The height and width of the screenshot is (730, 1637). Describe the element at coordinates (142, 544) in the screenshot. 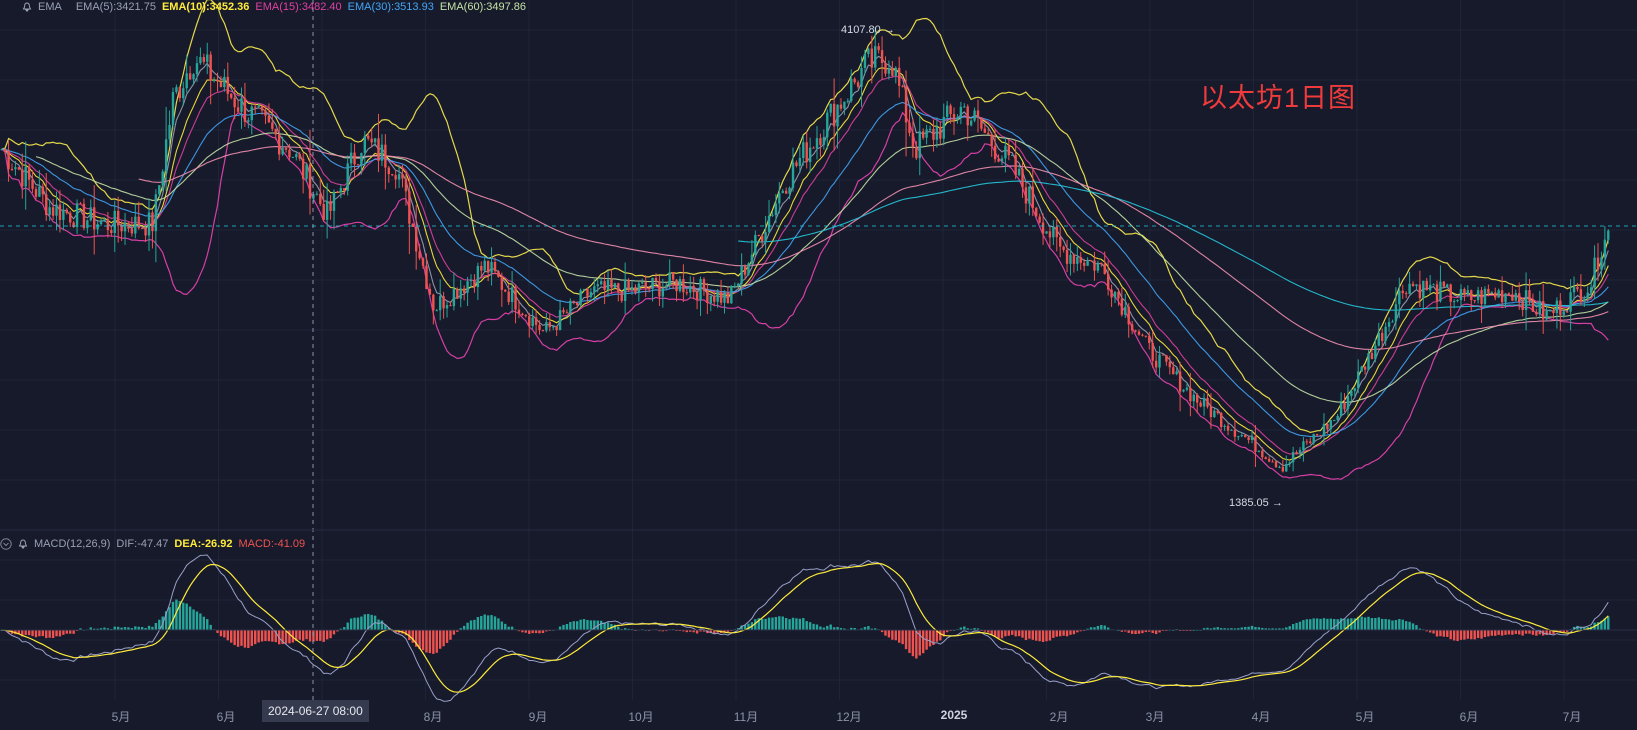

I see `dif-value: DIF:-47.47` at that location.